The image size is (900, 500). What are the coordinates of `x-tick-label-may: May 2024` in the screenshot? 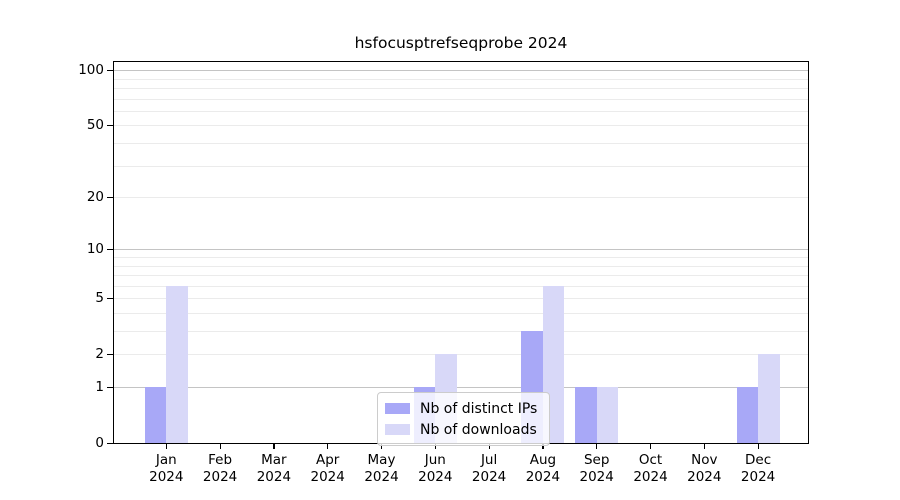 It's located at (382, 468).